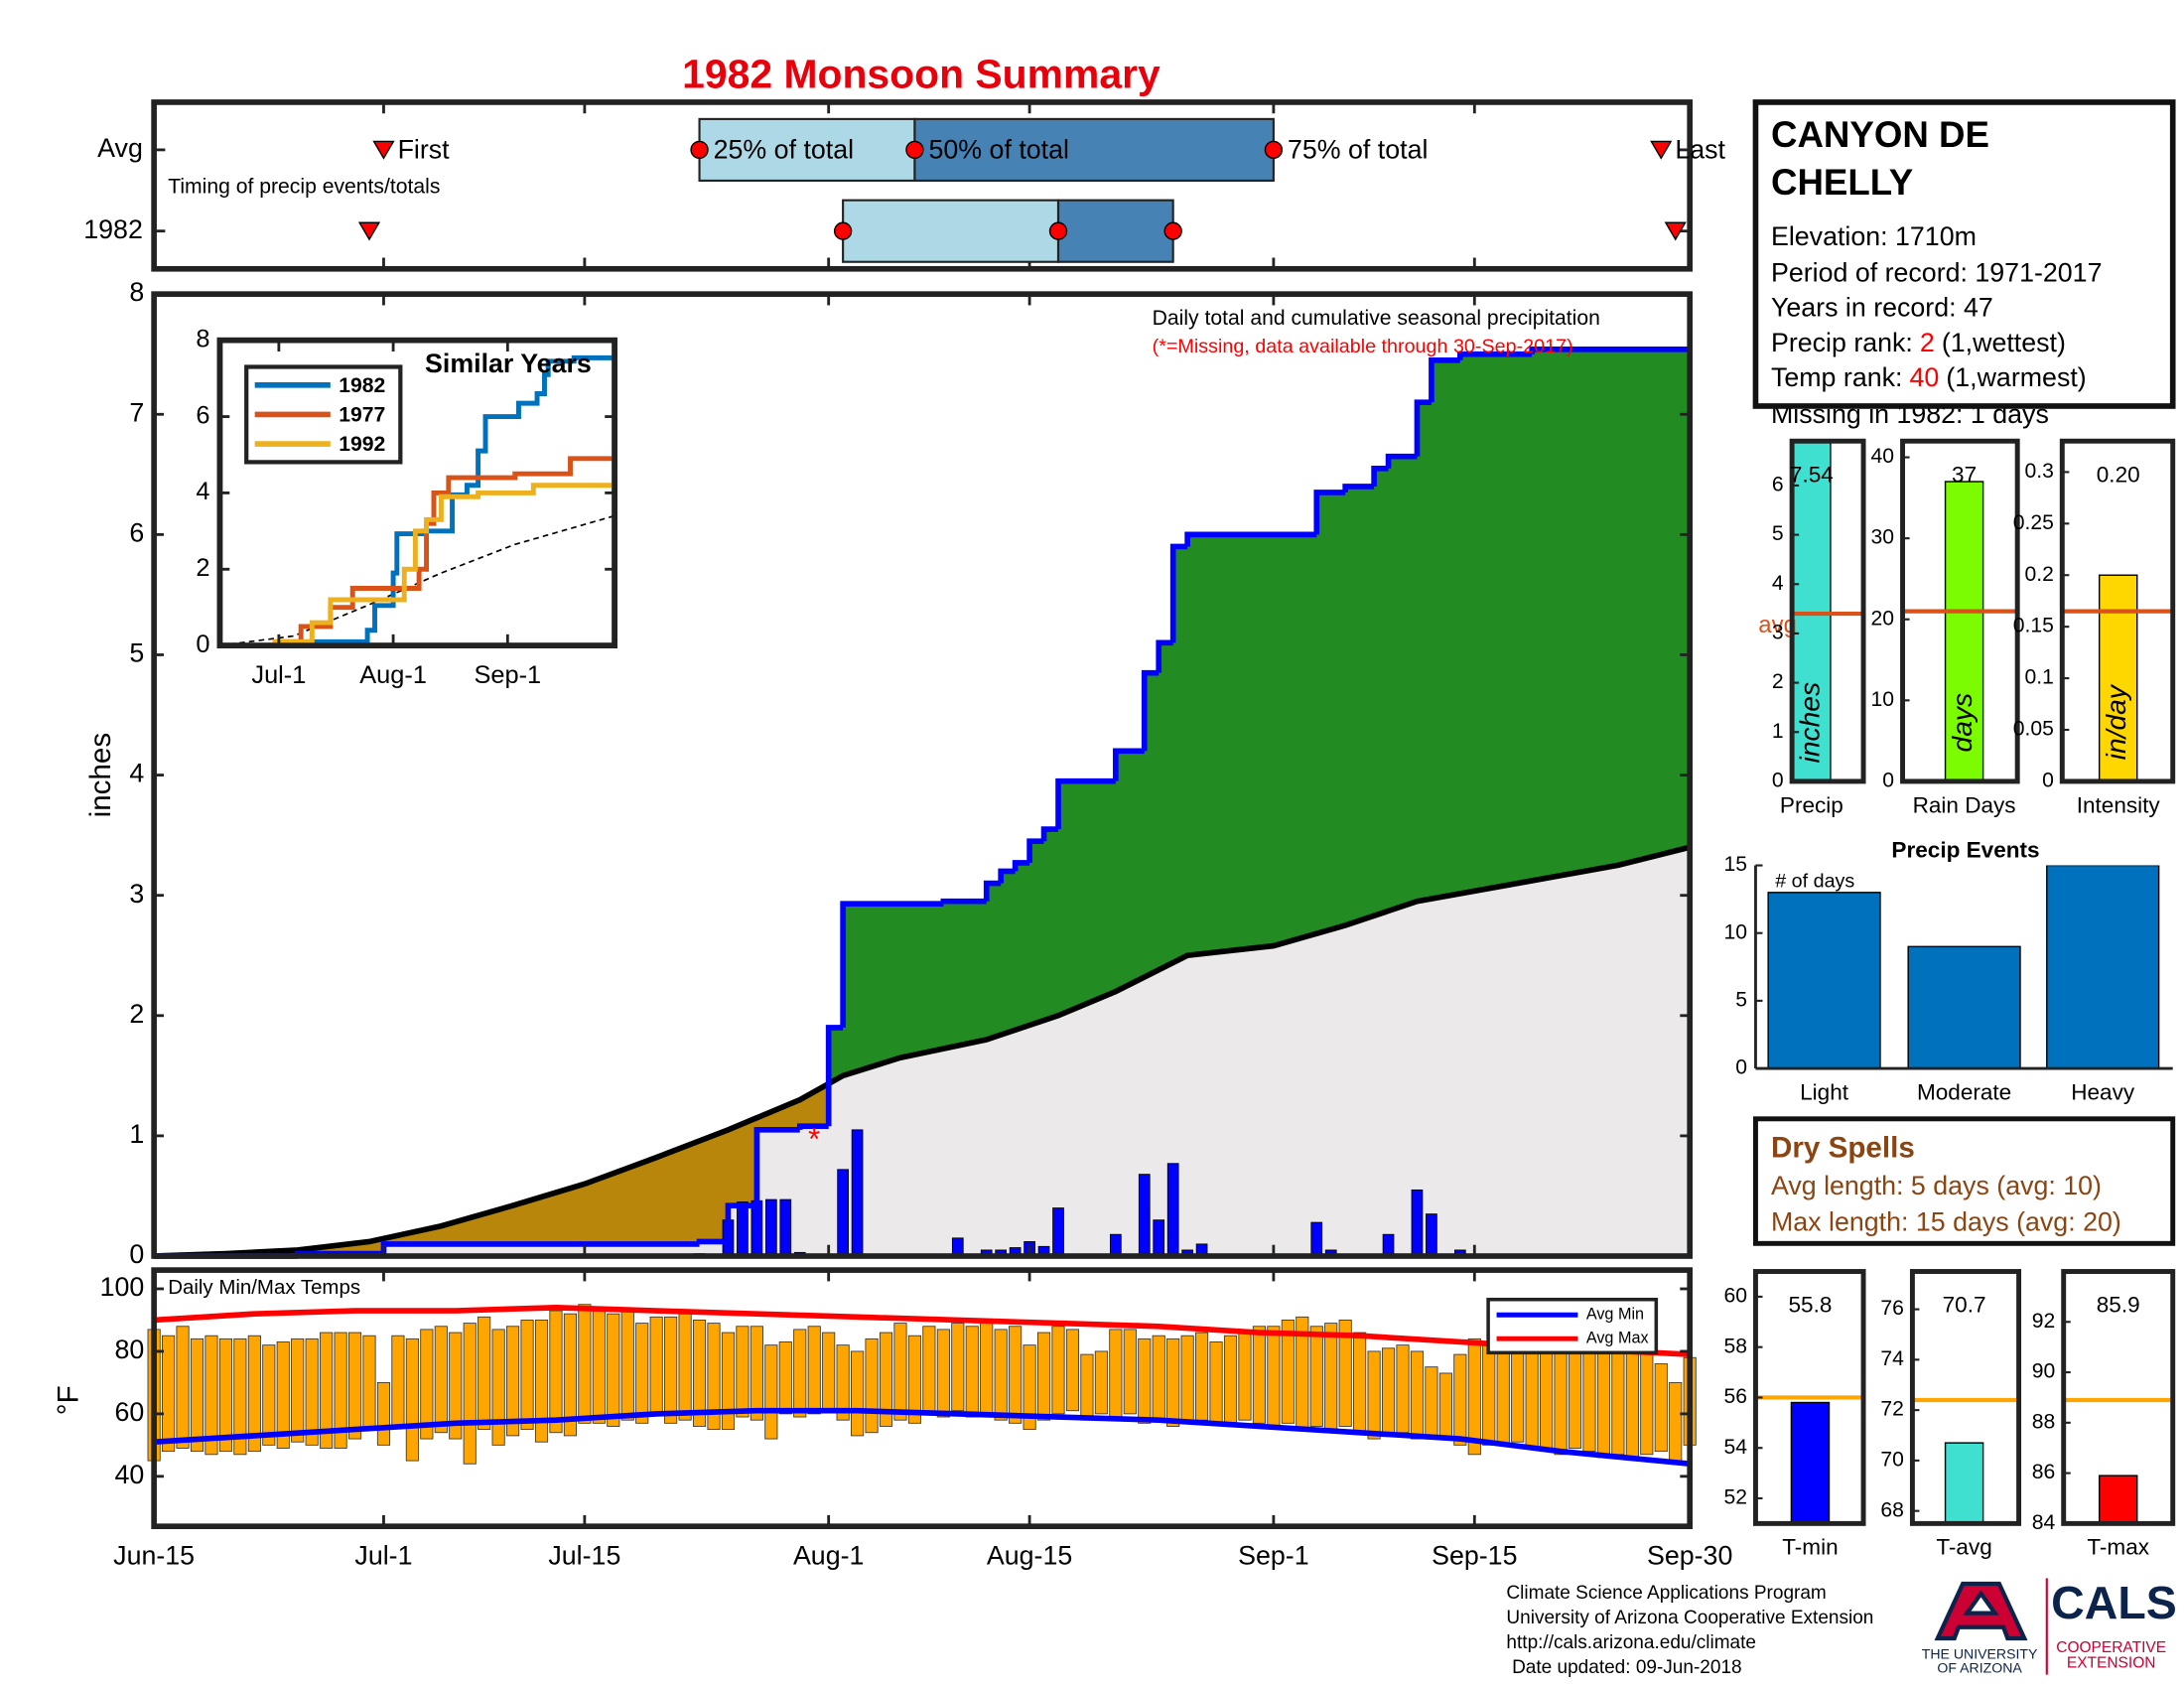 The image size is (2184, 1688). What do you see at coordinates (1936, 1185) in the screenshot?
I see `dry-spells-line: Avg length: 5 days (avg: 10)` at bounding box center [1936, 1185].